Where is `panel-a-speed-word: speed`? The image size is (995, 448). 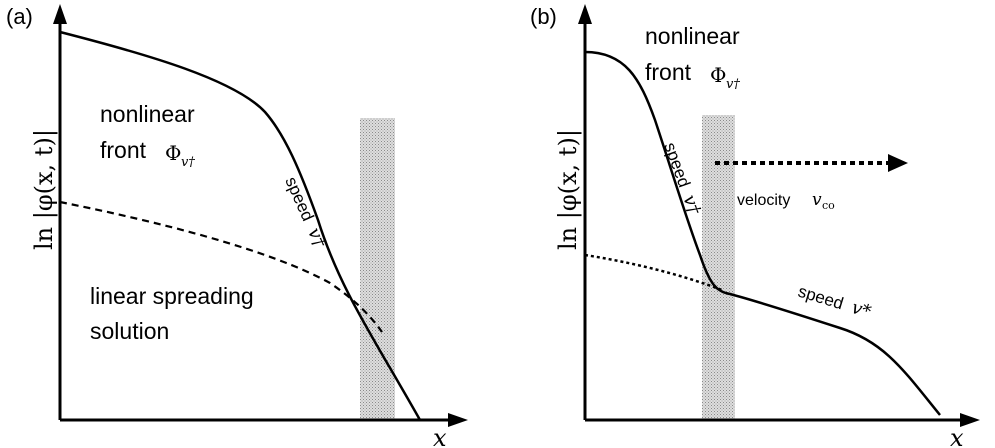 panel-a-speed-word: speed is located at coordinates (299, 199).